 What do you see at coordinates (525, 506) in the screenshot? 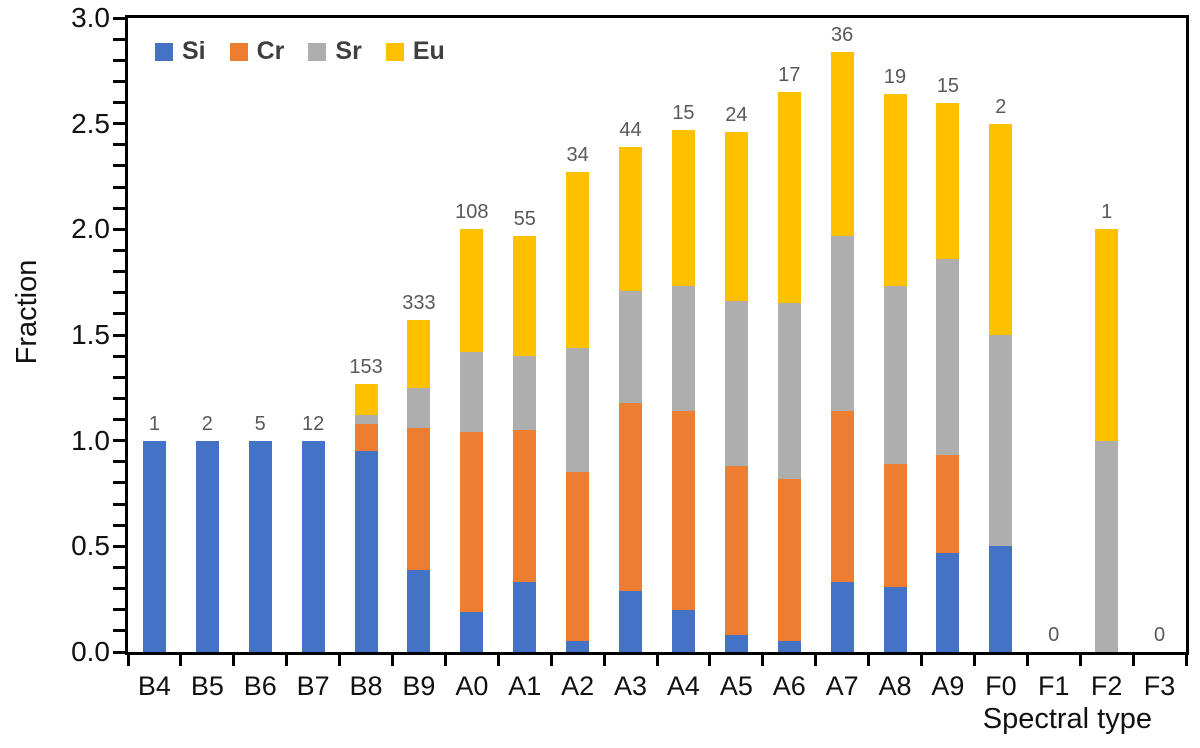
I see `bar-segment-cr-a1` at bounding box center [525, 506].